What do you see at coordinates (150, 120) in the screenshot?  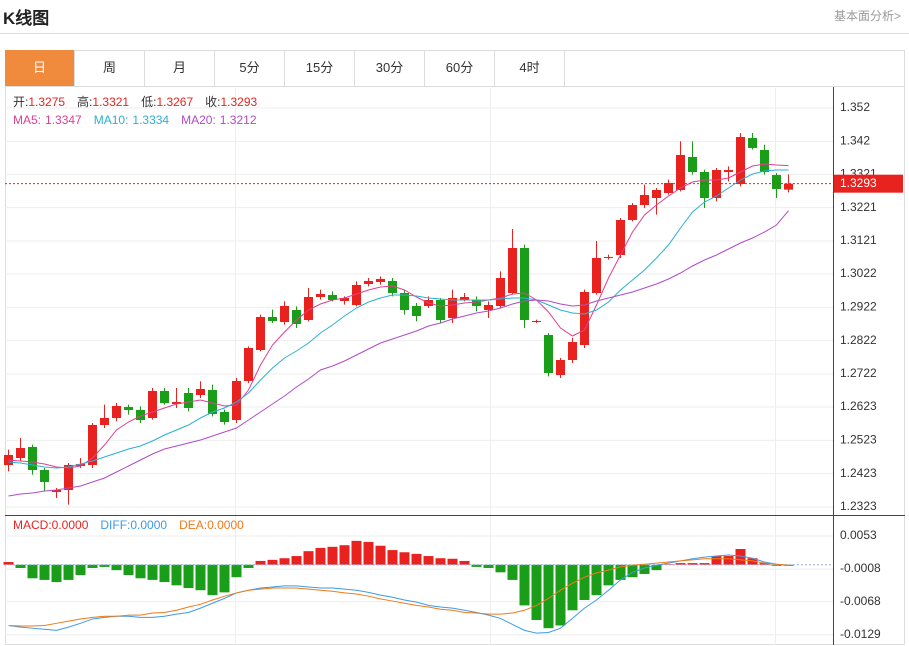 I see `legend-value: 1.3334` at bounding box center [150, 120].